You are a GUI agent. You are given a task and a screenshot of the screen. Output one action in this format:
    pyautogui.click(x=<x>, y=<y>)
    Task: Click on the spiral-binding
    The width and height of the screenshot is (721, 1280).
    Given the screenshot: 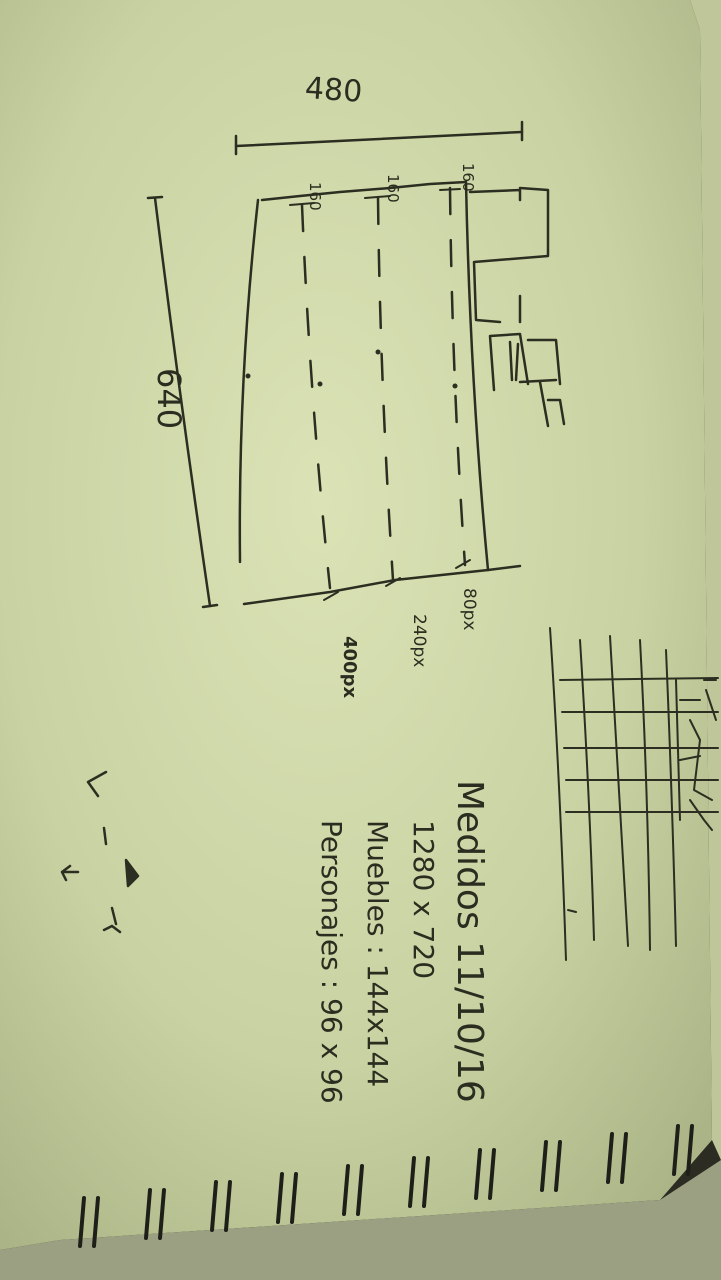 What is the action you would take?
    pyautogui.click(x=386, y=1186)
    